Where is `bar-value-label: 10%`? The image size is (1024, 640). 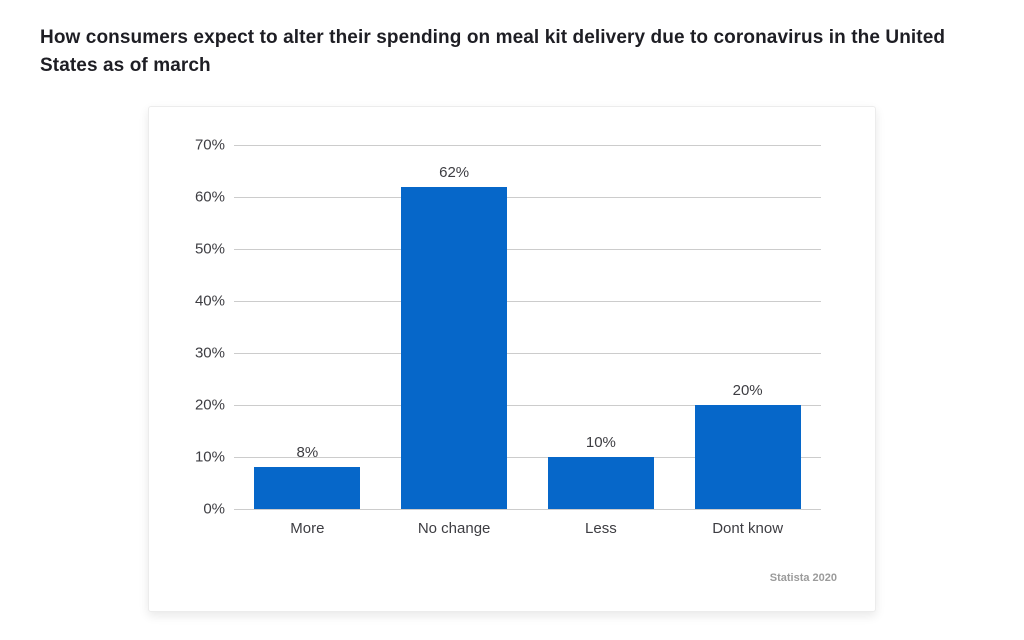 bar-value-label: 10% is located at coordinates (600, 443).